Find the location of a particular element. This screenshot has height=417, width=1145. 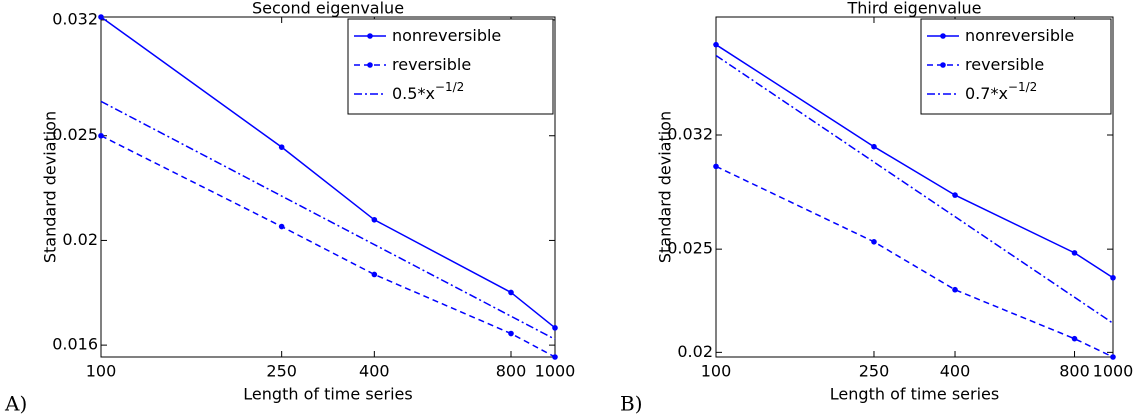

legend-label: 0.5*x−1/2 is located at coordinates (428, 91).